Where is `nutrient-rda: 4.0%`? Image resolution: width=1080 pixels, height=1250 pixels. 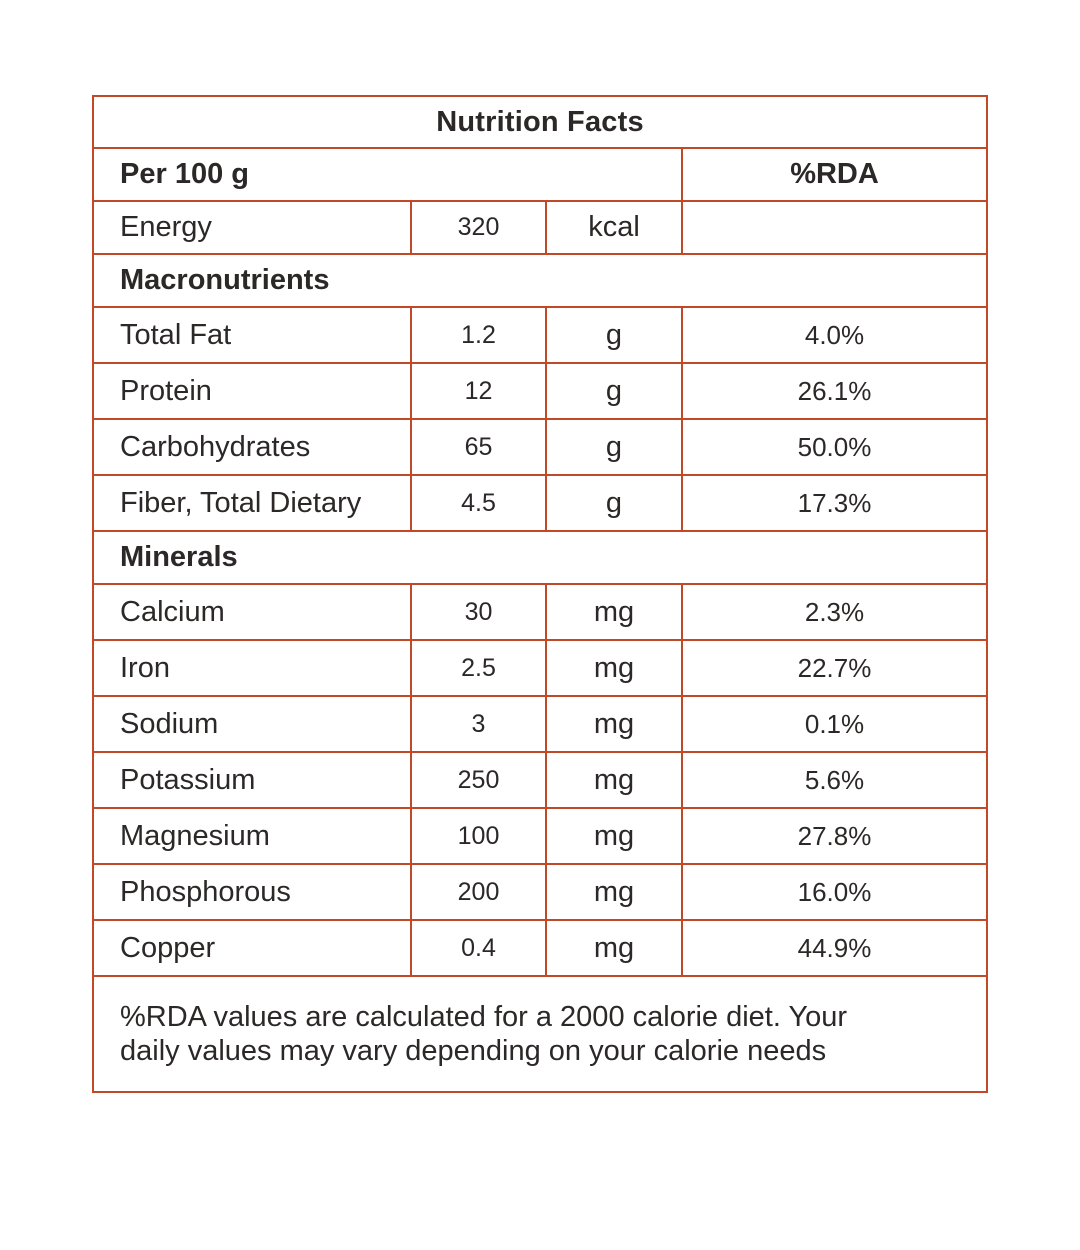 nutrient-rda: 4.0% is located at coordinates (834, 335).